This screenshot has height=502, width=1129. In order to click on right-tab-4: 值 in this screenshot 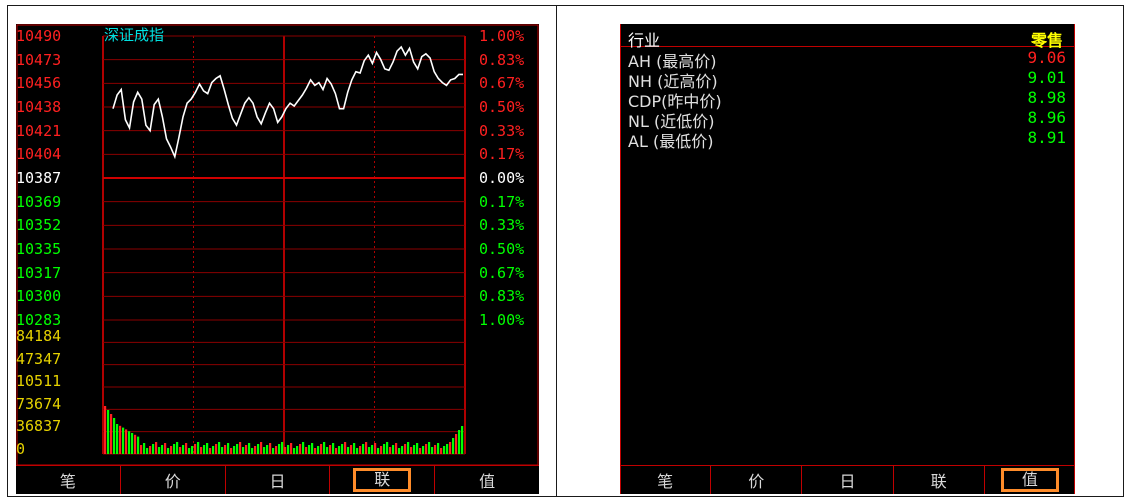, I will do `click(1030, 480)`.